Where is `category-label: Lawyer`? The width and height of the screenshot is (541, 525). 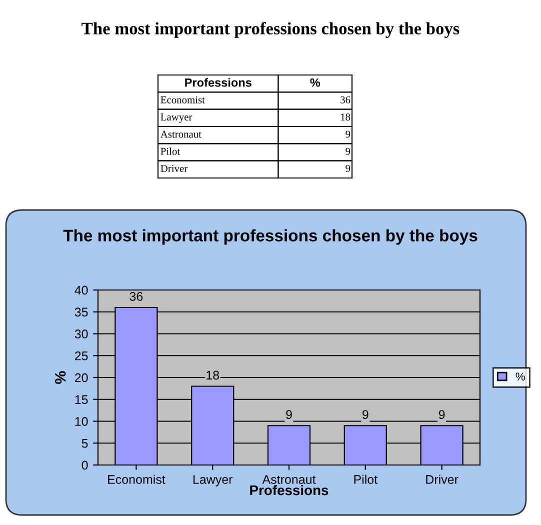 category-label: Lawyer is located at coordinates (176, 118).